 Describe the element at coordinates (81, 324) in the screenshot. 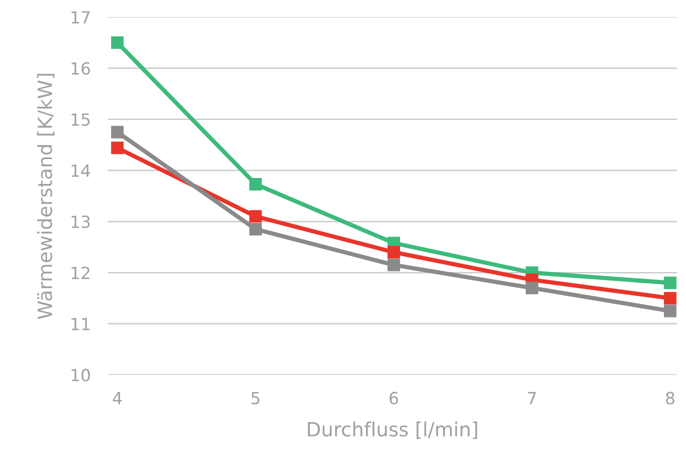

I see `y-tick-label: 11` at that location.